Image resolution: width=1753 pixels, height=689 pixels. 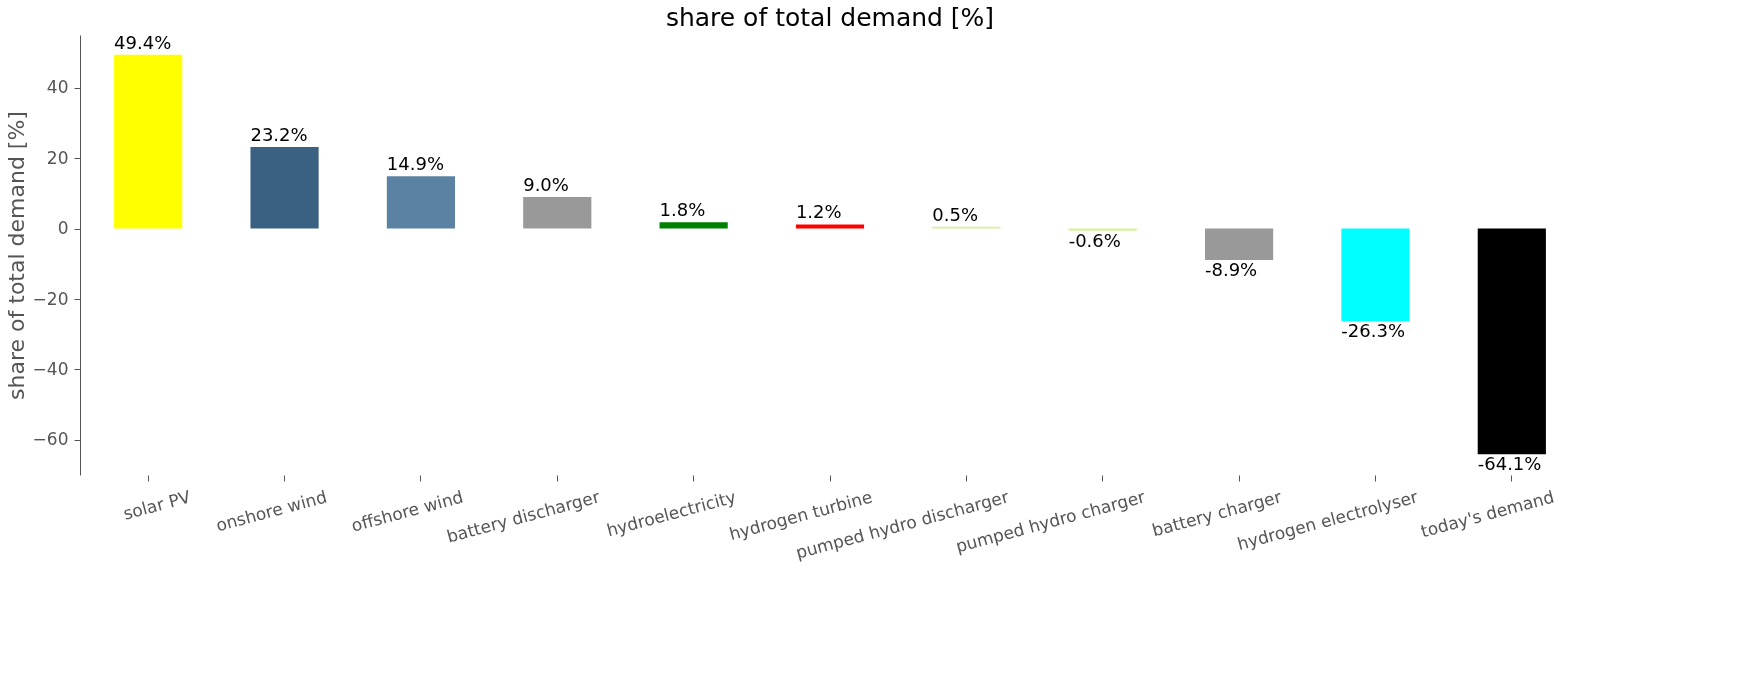 What do you see at coordinates (50, 298) in the screenshot?
I see `y-tick-label: −20` at bounding box center [50, 298].